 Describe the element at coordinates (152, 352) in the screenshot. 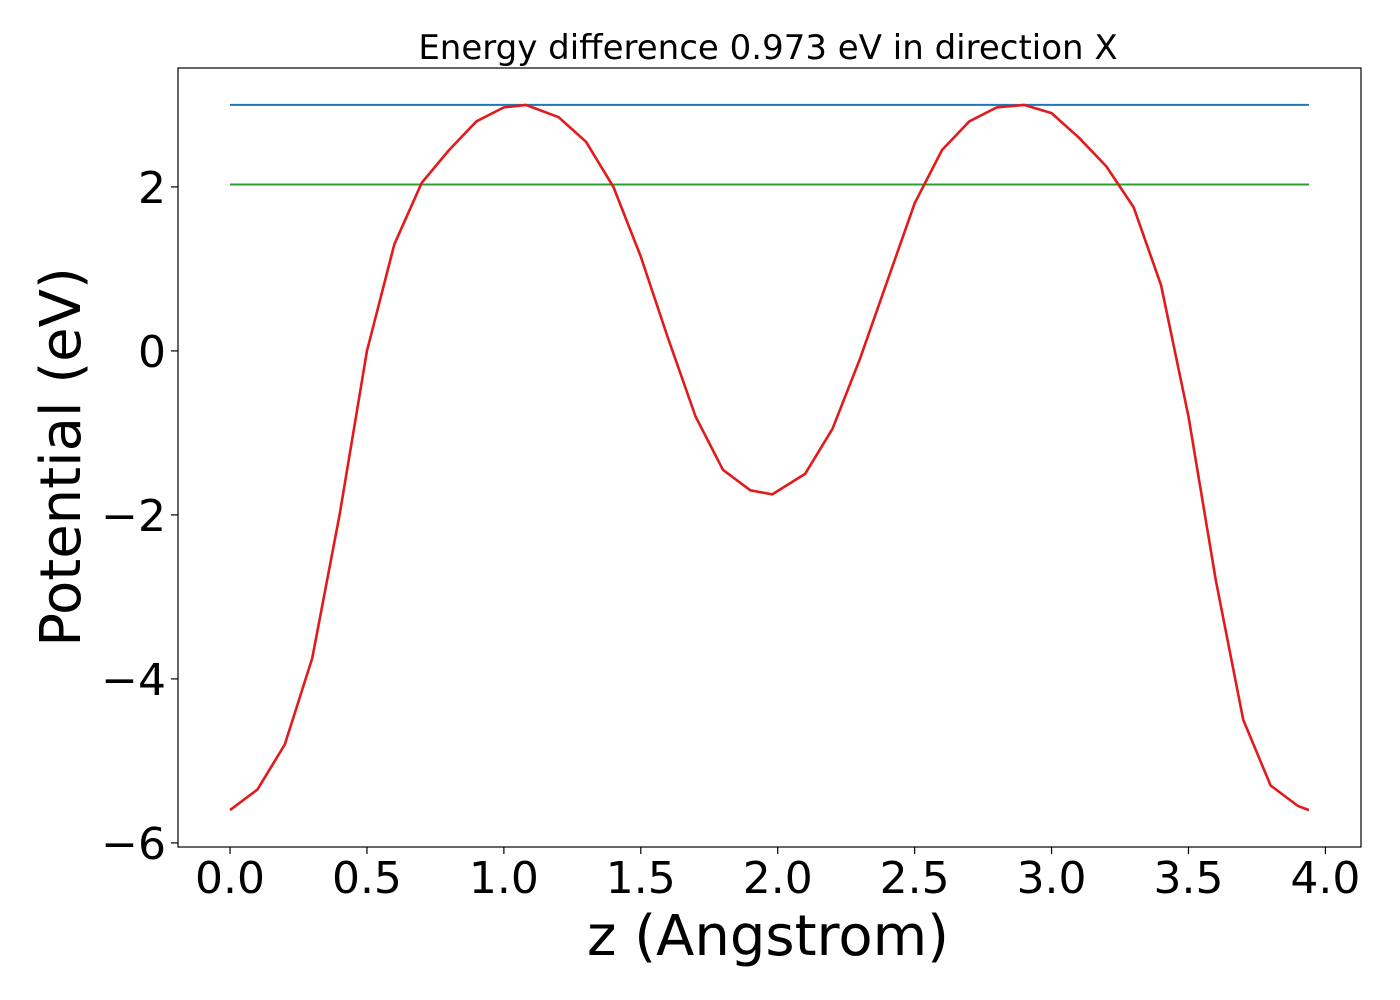

I see `y-tick-label: 0` at that location.